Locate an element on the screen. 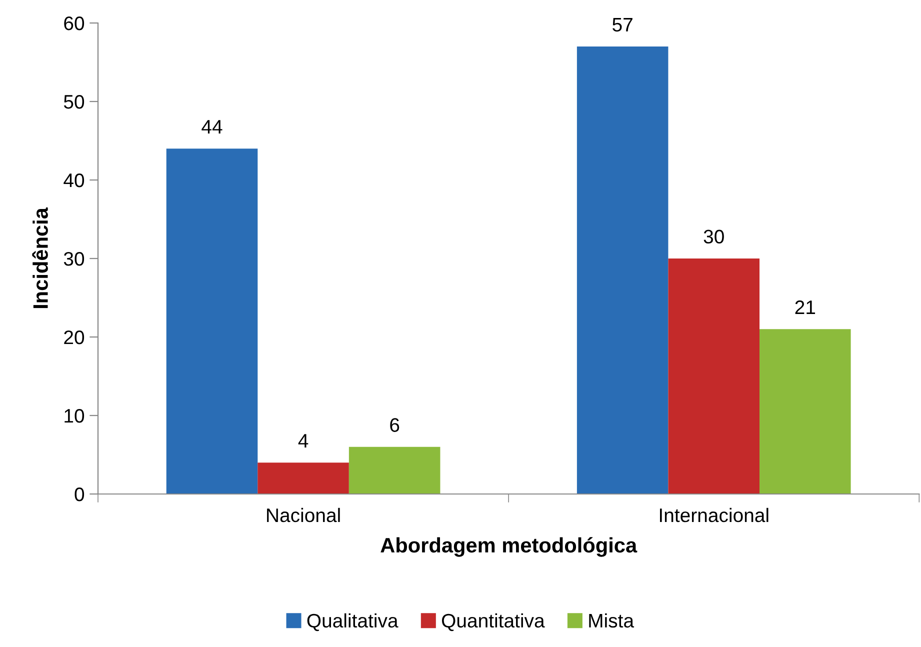 This screenshot has width=921, height=647. y-tick-label: 50 is located at coordinates (74, 101).